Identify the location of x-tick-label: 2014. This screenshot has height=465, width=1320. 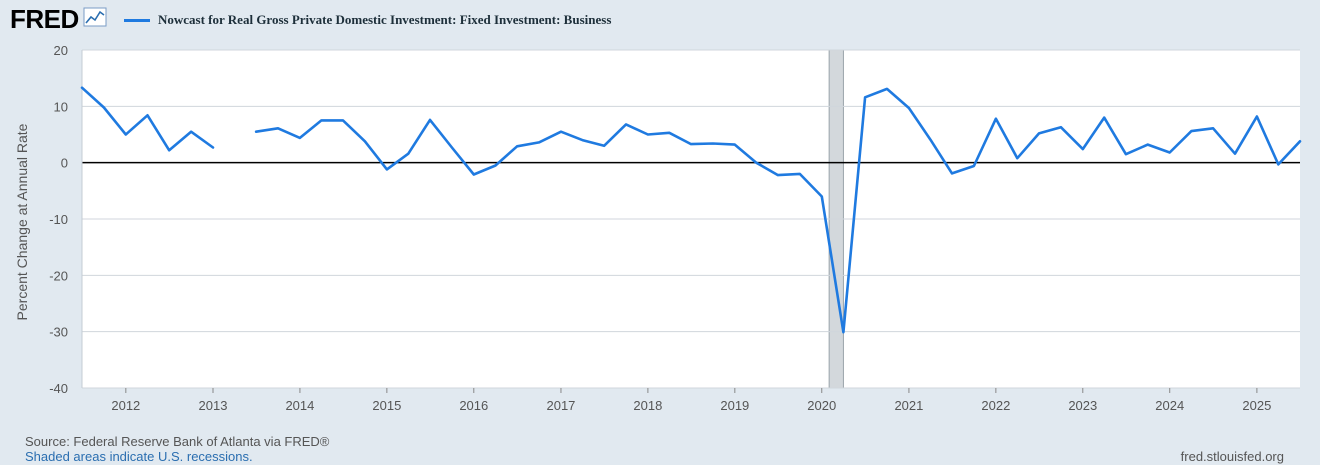
(299, 405).